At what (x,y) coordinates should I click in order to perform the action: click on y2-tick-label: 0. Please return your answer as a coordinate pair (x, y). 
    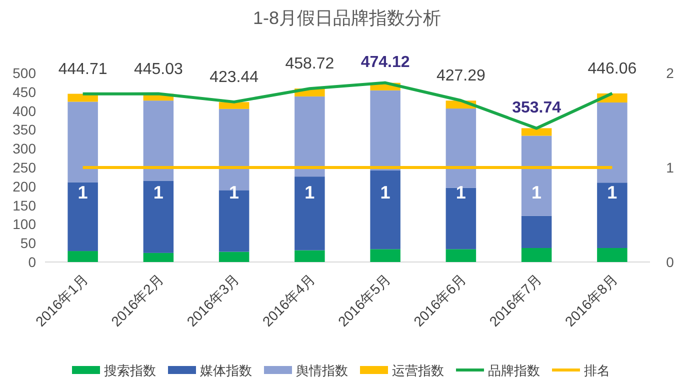
    Looking at the image, I should click on (670, 262).